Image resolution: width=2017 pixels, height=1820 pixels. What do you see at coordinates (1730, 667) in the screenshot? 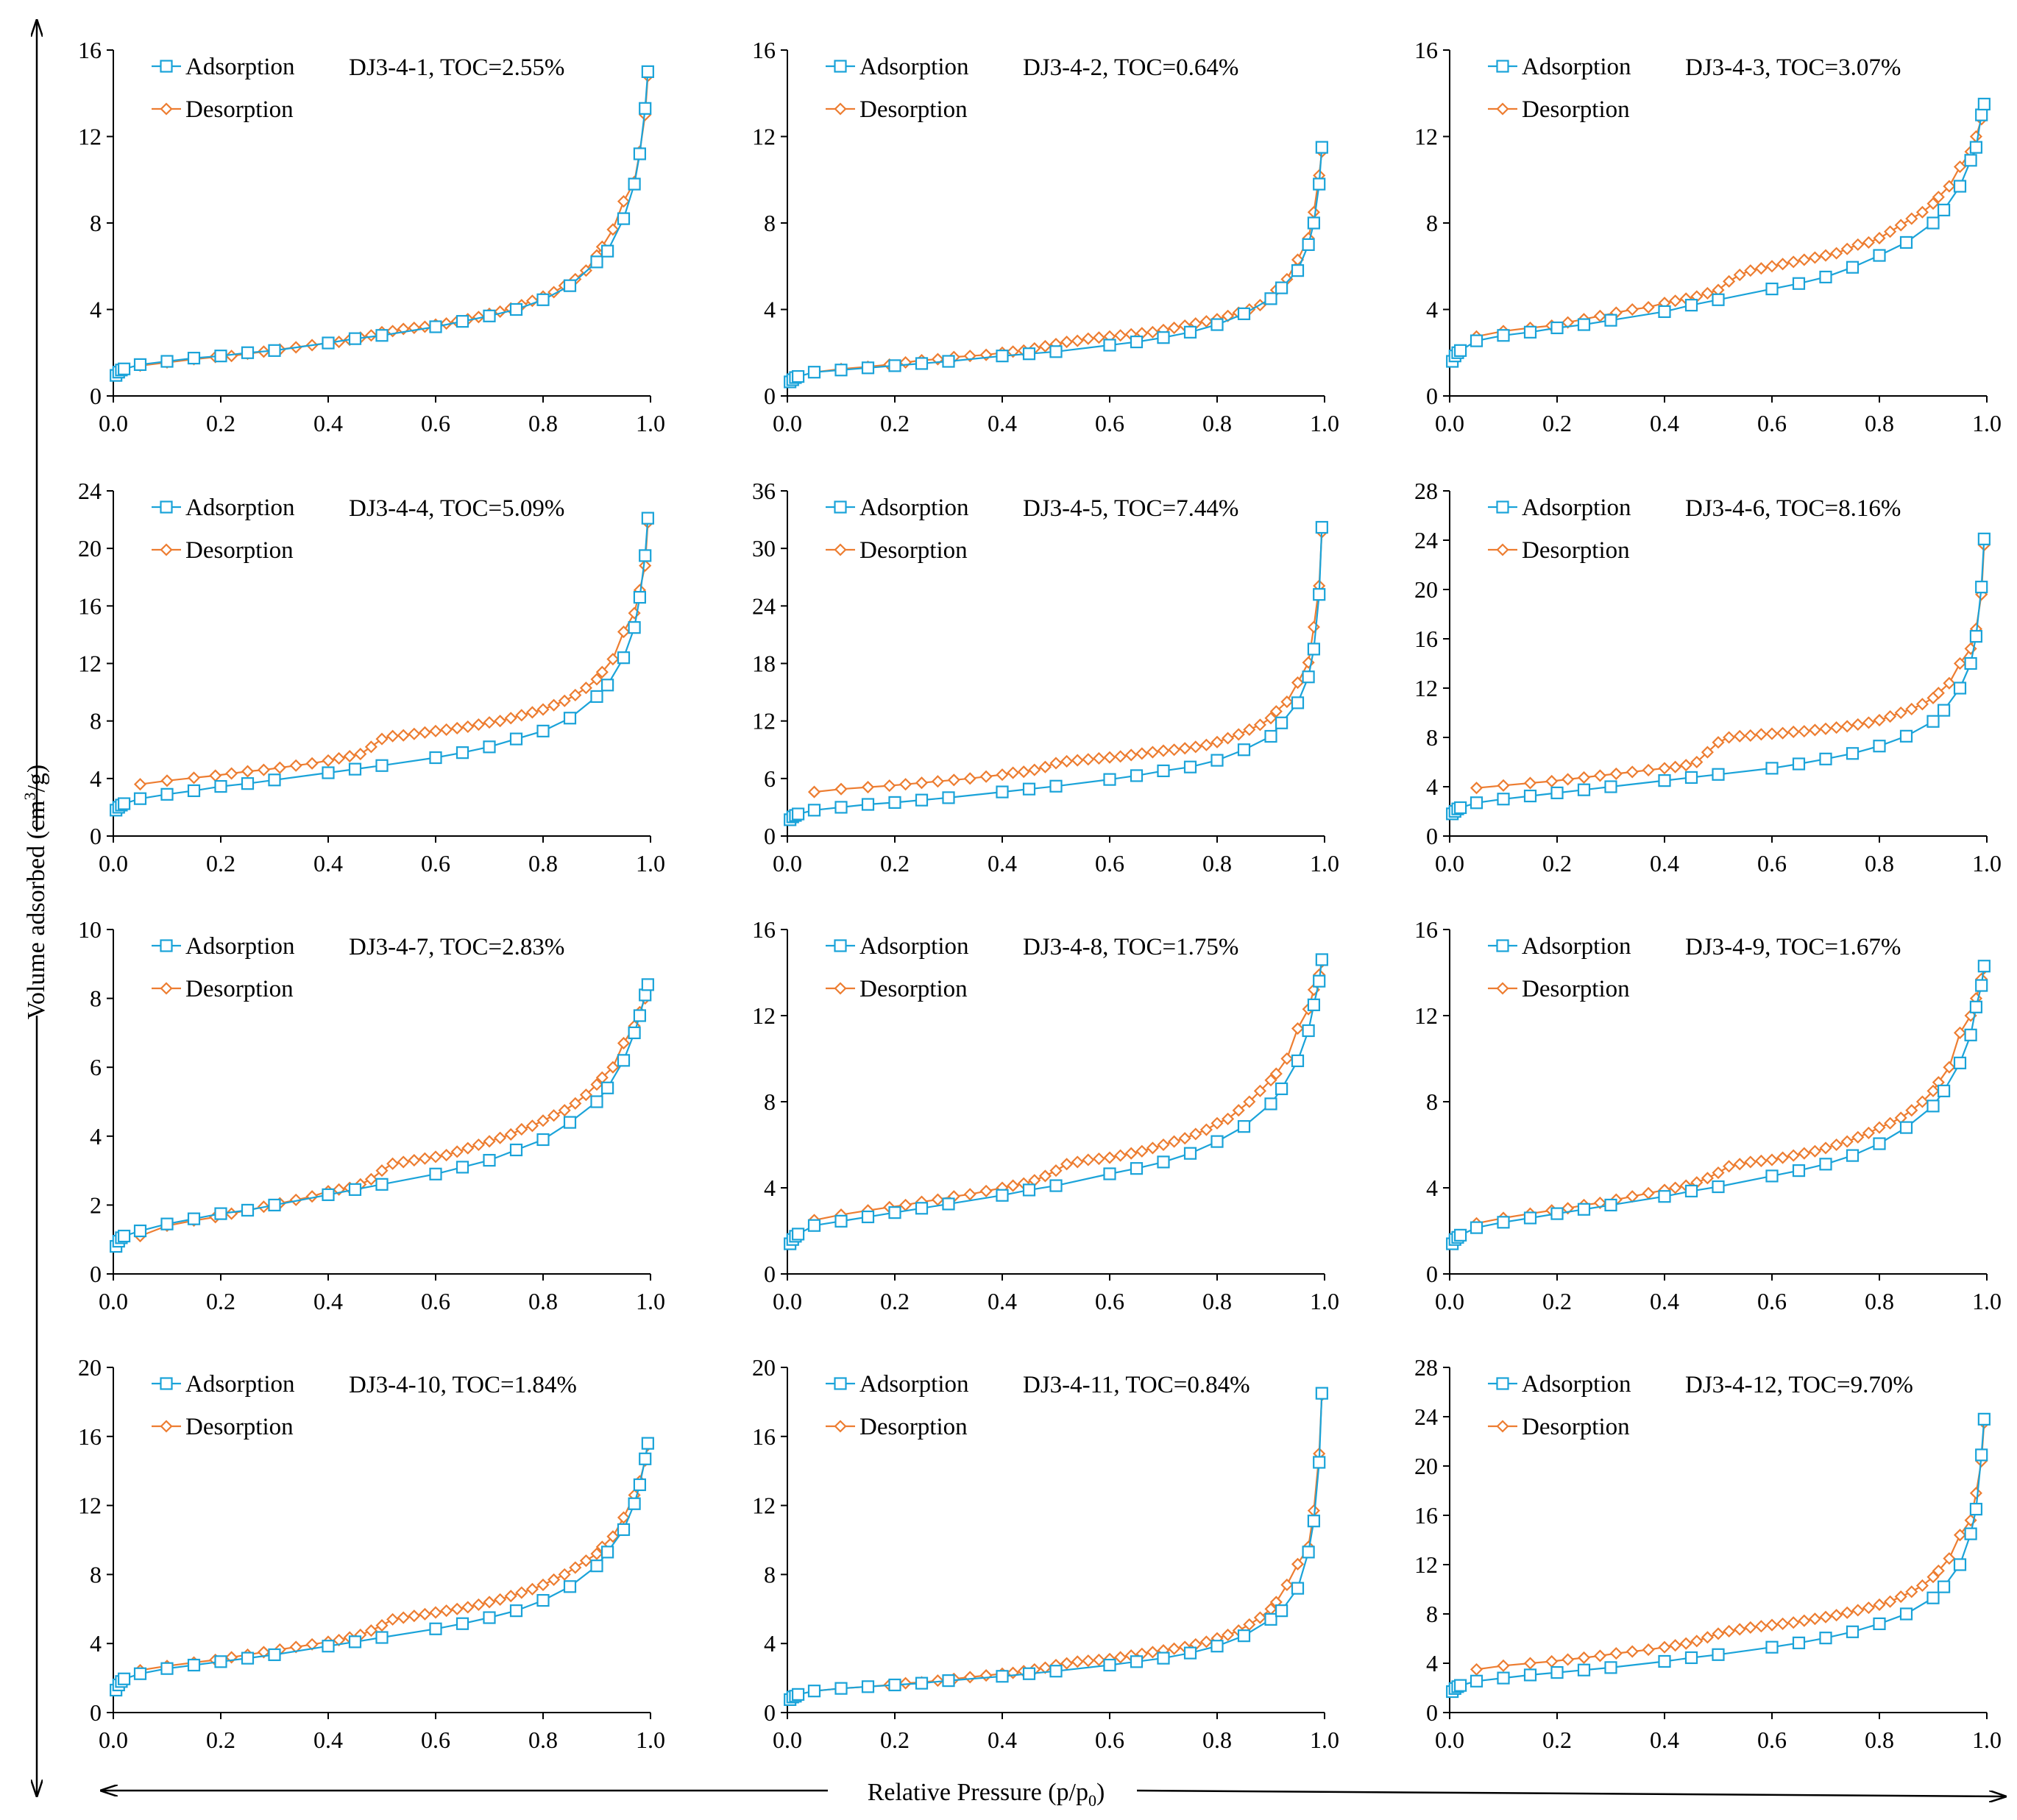
I see `desorption-line` at bounding box center [1730, 667].